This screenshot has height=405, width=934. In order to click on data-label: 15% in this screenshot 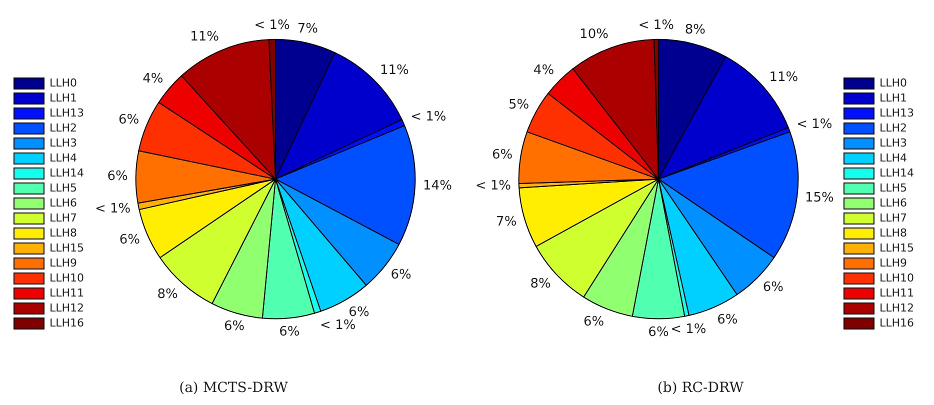, I will do `click(819, 198)`.